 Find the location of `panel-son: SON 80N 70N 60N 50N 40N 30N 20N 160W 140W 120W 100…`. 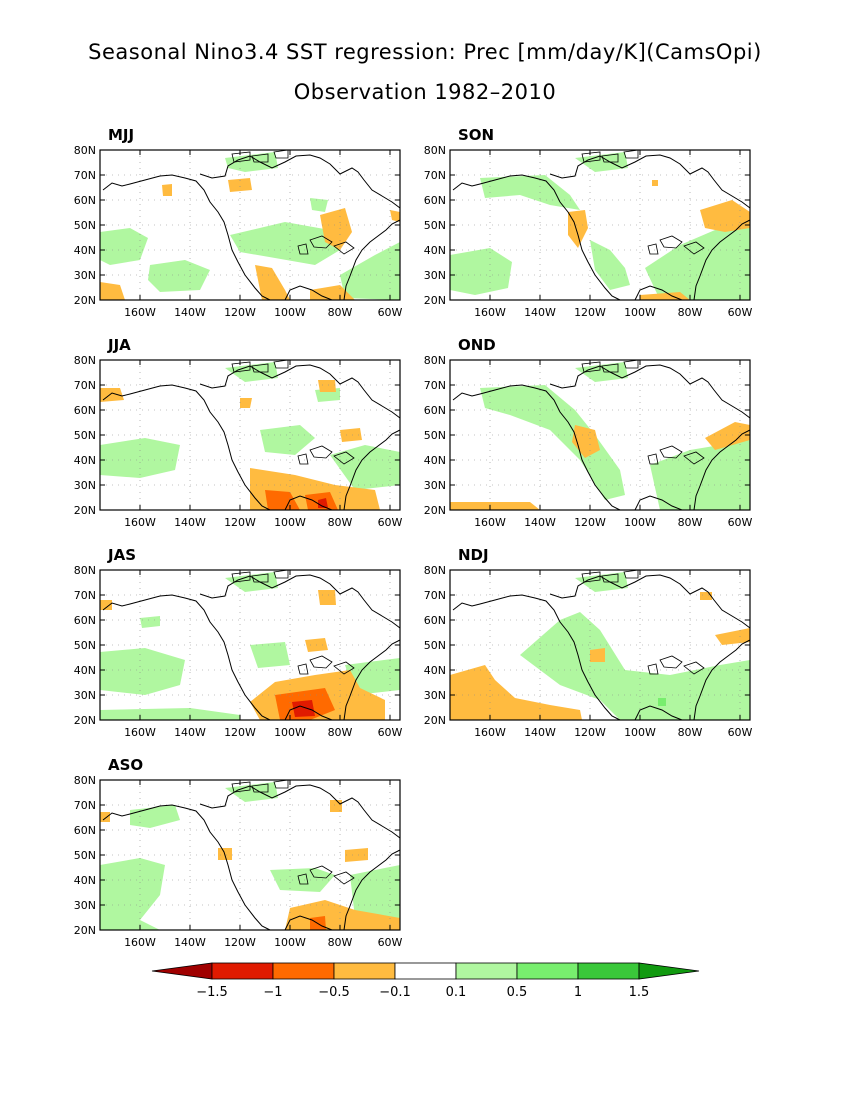

panel-son: SON 80N 70N 60N 50N 40N 30N 20N 160W 140W 120W 100… is located at coordinates (590, 227).